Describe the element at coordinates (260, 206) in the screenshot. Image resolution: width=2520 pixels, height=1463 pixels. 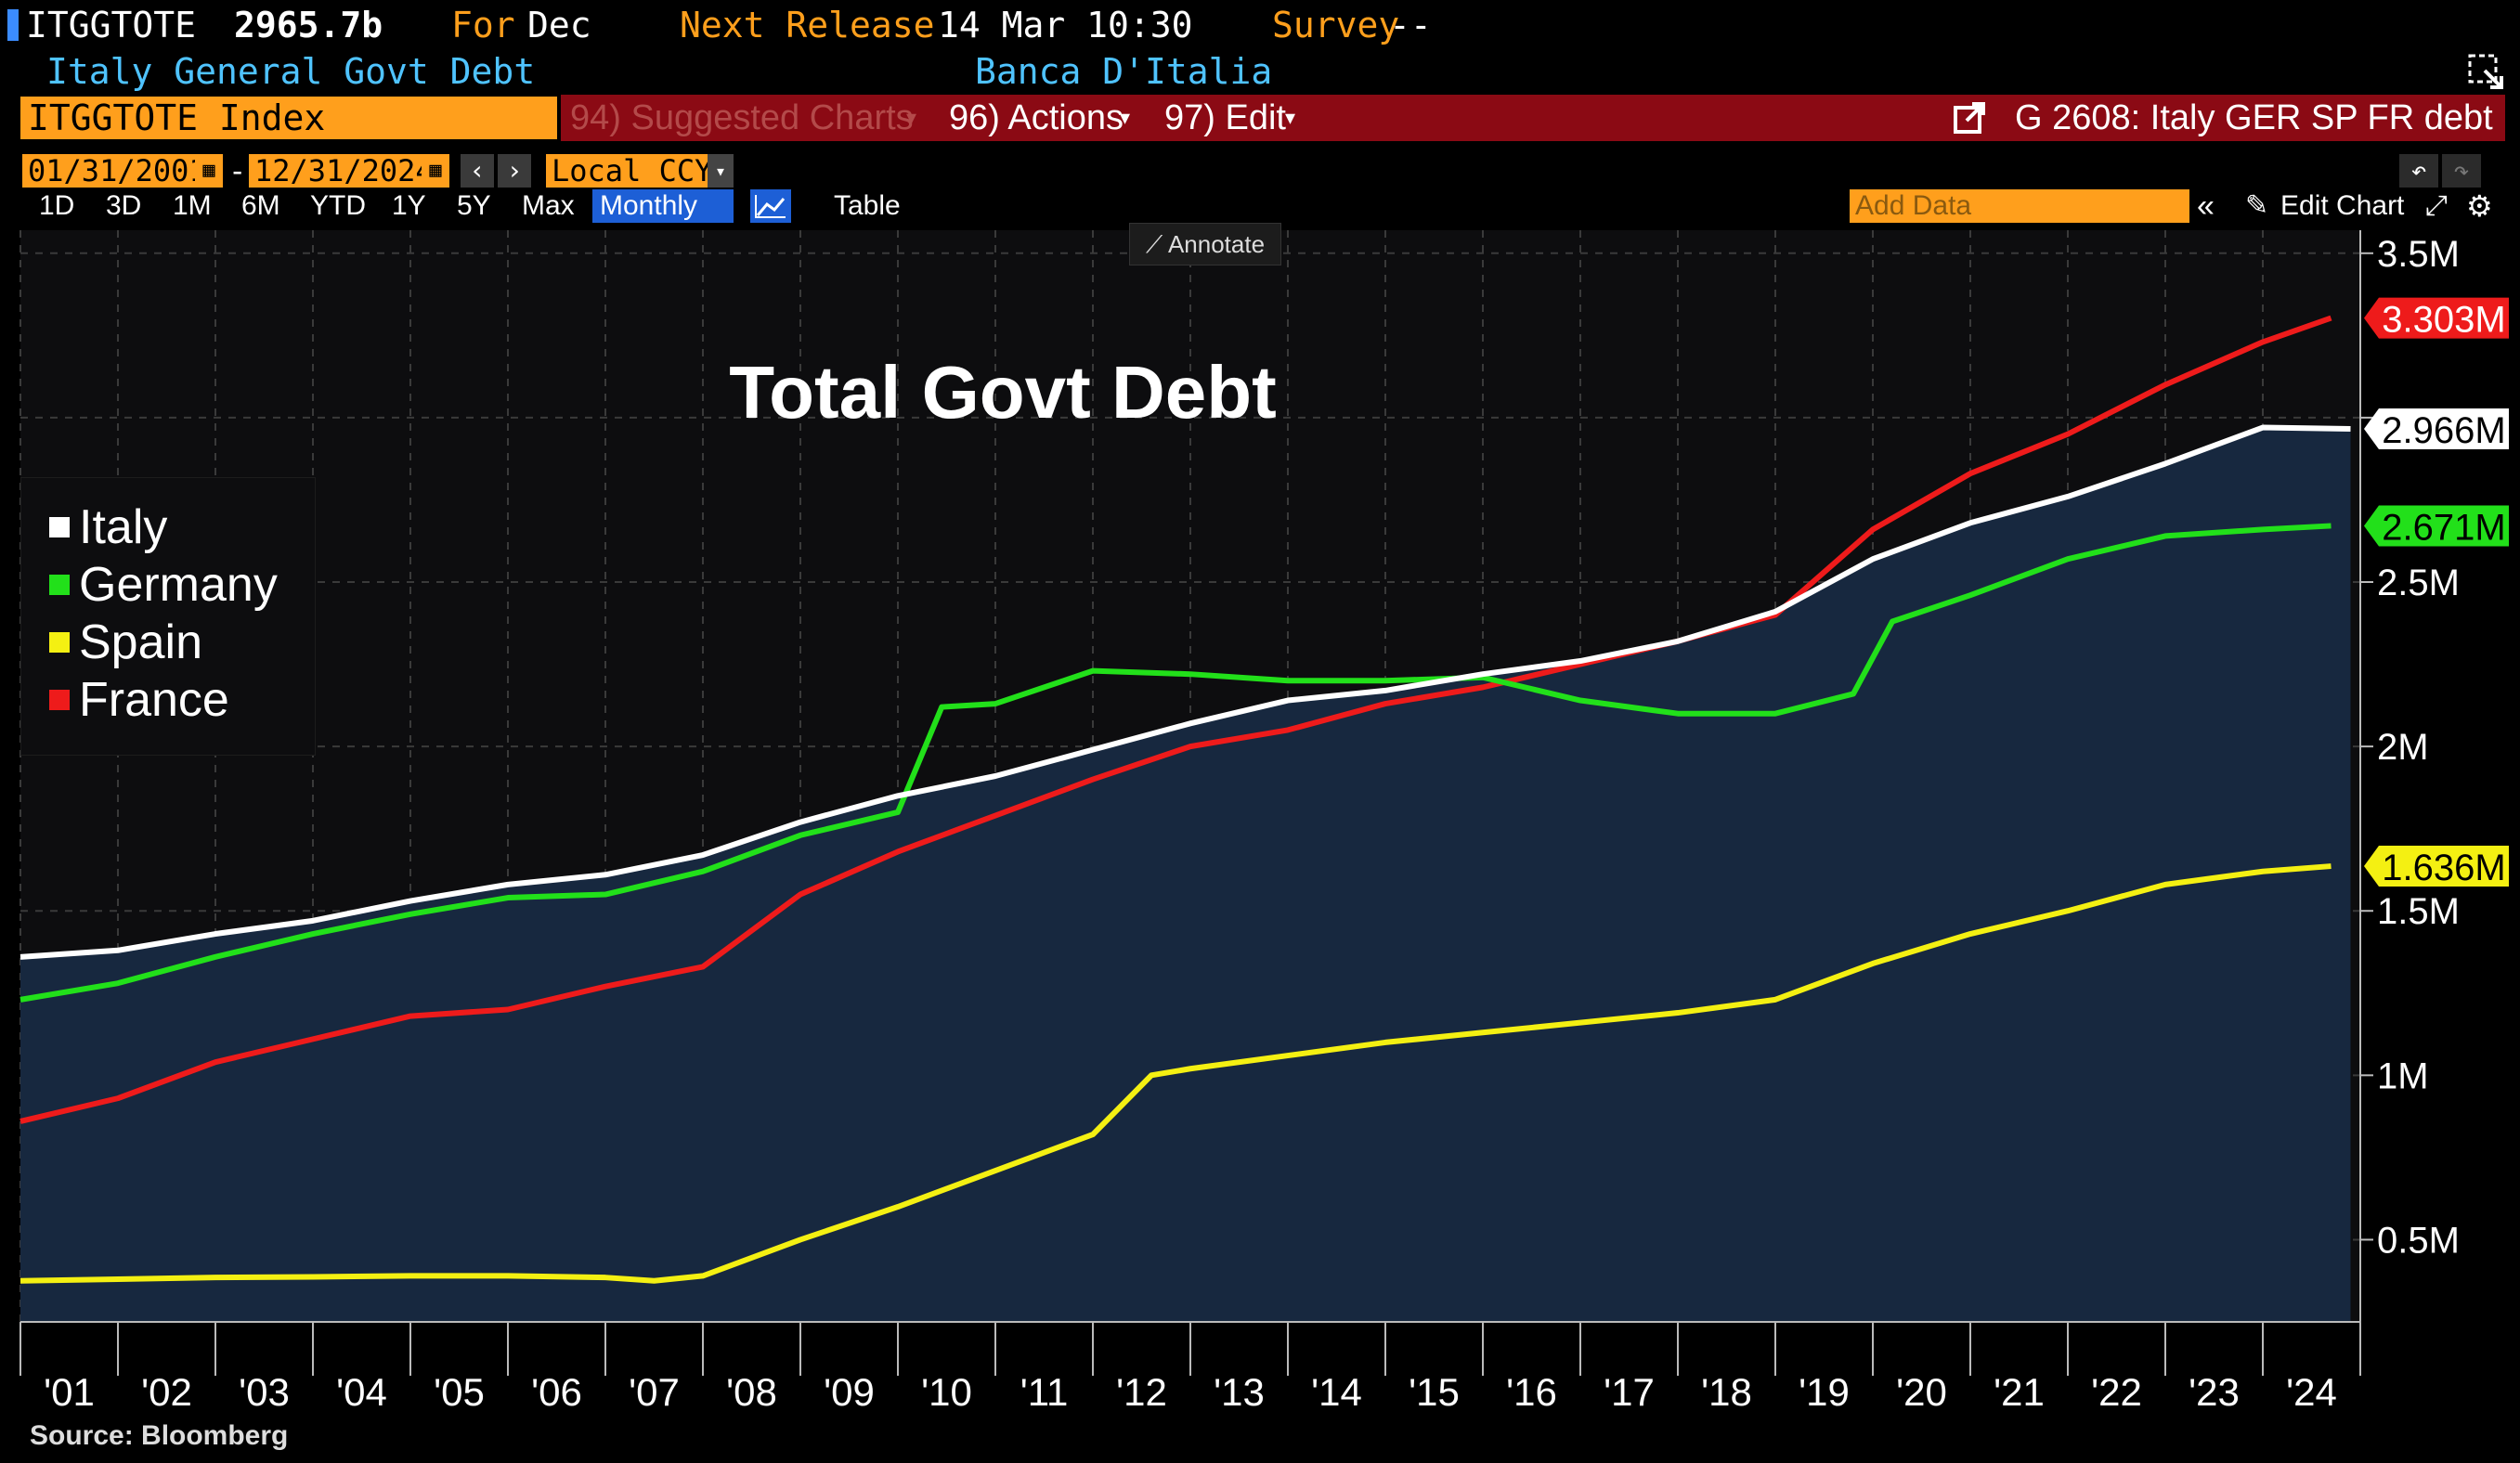
I see `period-6m: 6M` at that location.